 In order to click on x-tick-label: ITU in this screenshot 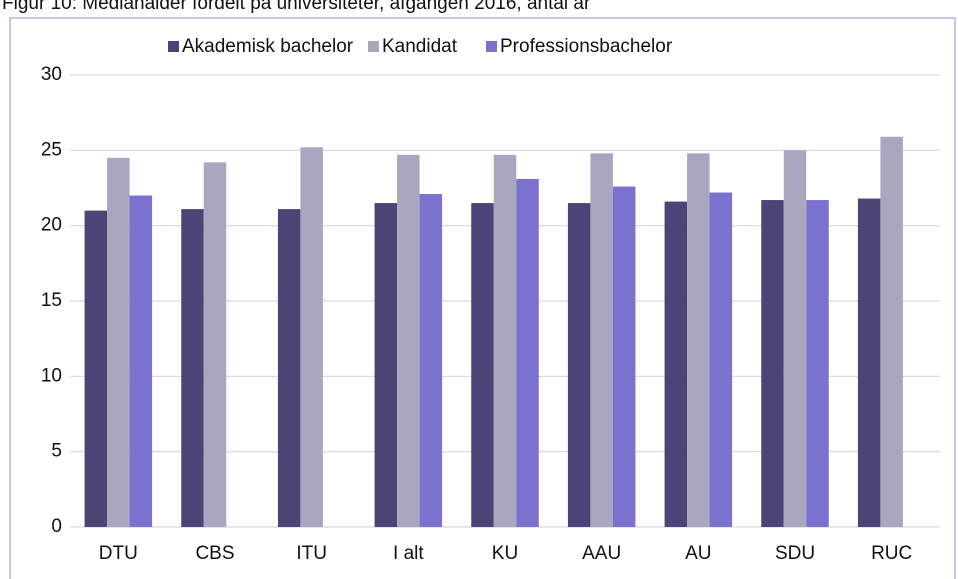, I will do `click(311, 553)`.